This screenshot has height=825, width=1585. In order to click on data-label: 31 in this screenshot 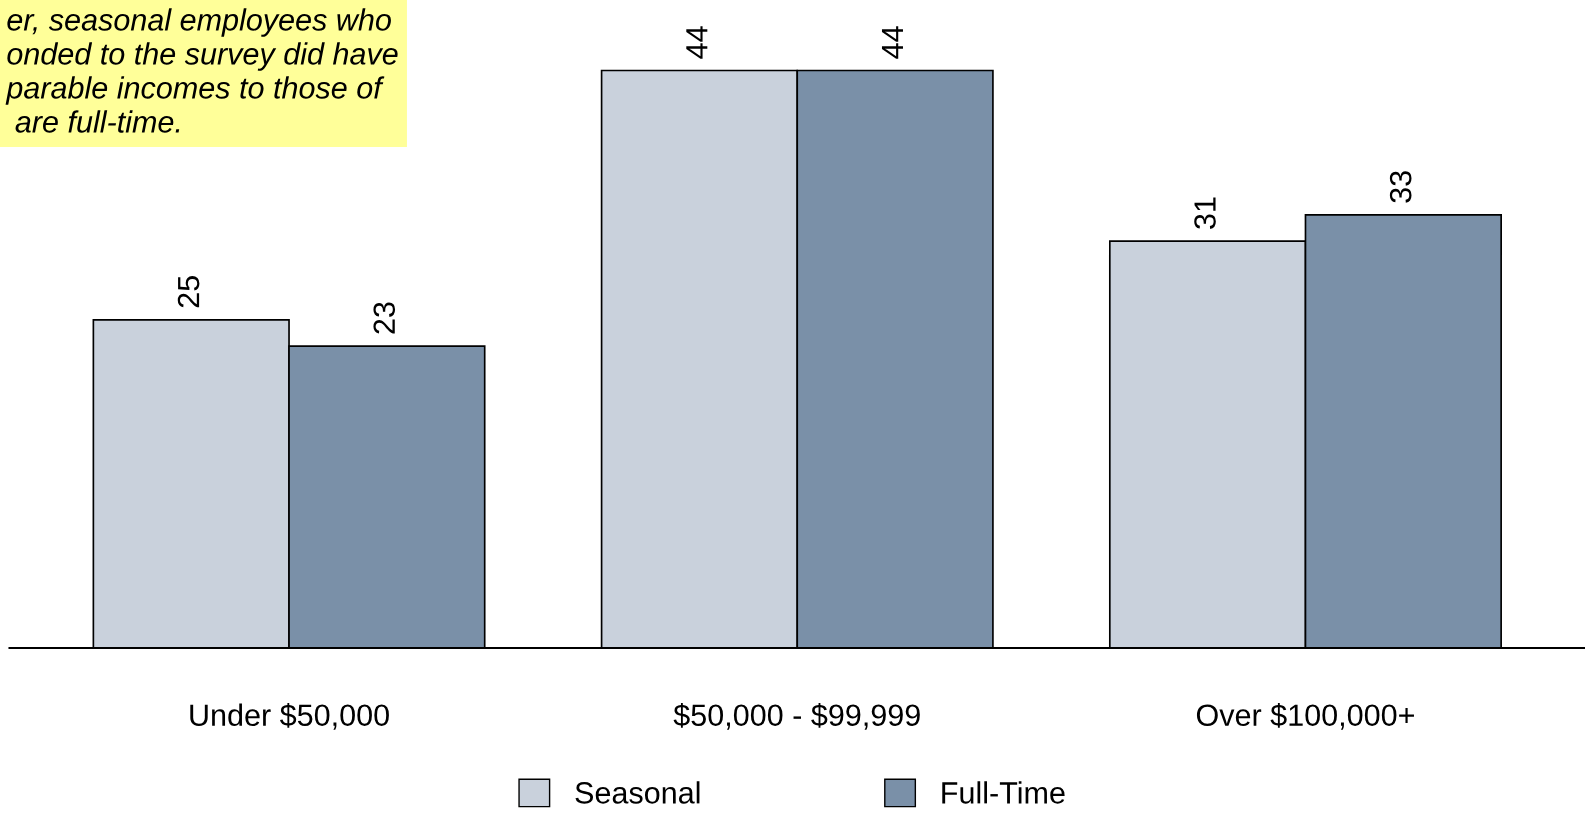, I will do `click(1205, 213)`.